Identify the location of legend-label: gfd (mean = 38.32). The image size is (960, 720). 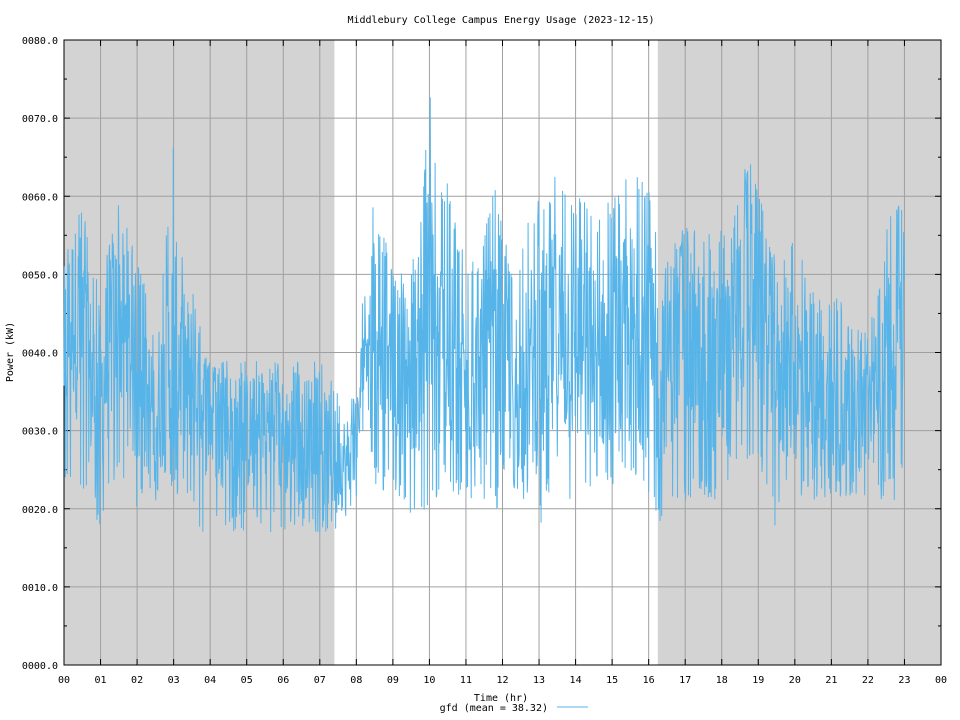
(494, 708).